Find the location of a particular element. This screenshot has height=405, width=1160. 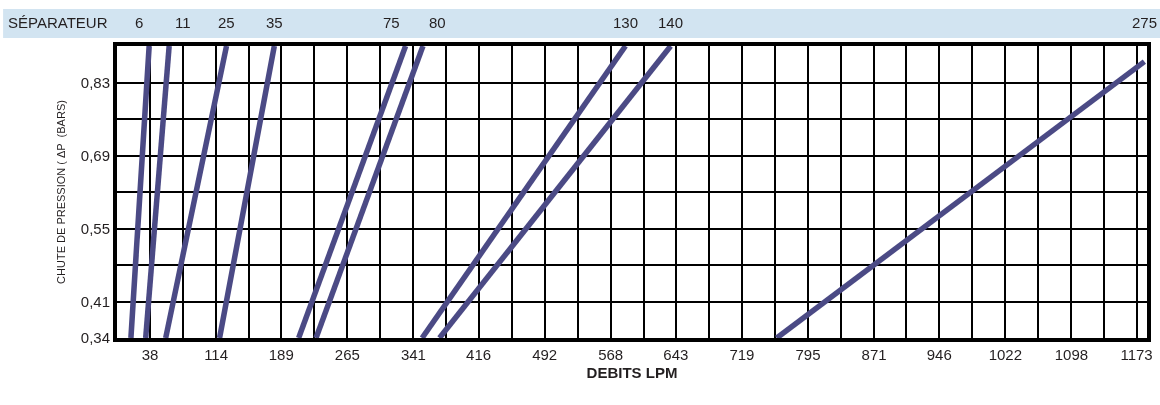

text: SÉPARATEUR is located at coordinates (58, 22).